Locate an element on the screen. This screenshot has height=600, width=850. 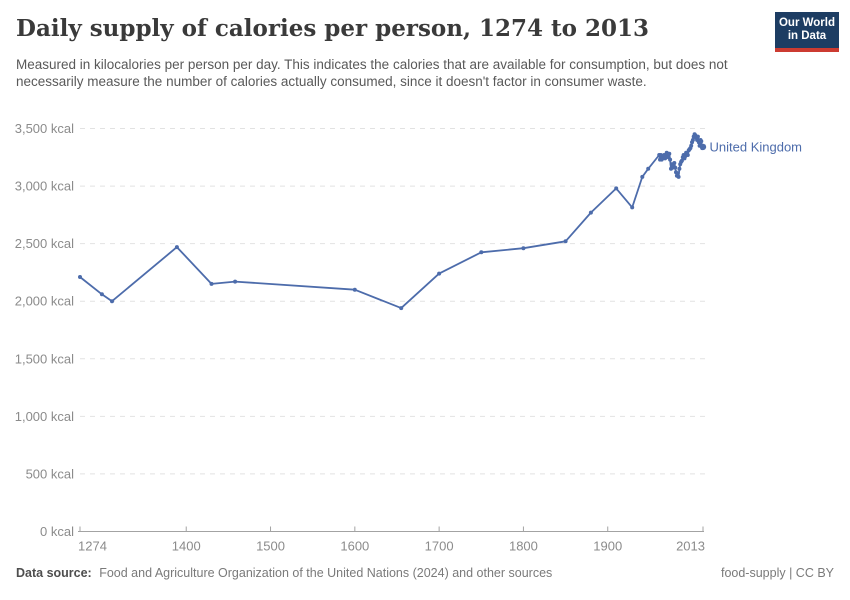
owid-logo: Our World in Data is located at coordinates (807, 32).